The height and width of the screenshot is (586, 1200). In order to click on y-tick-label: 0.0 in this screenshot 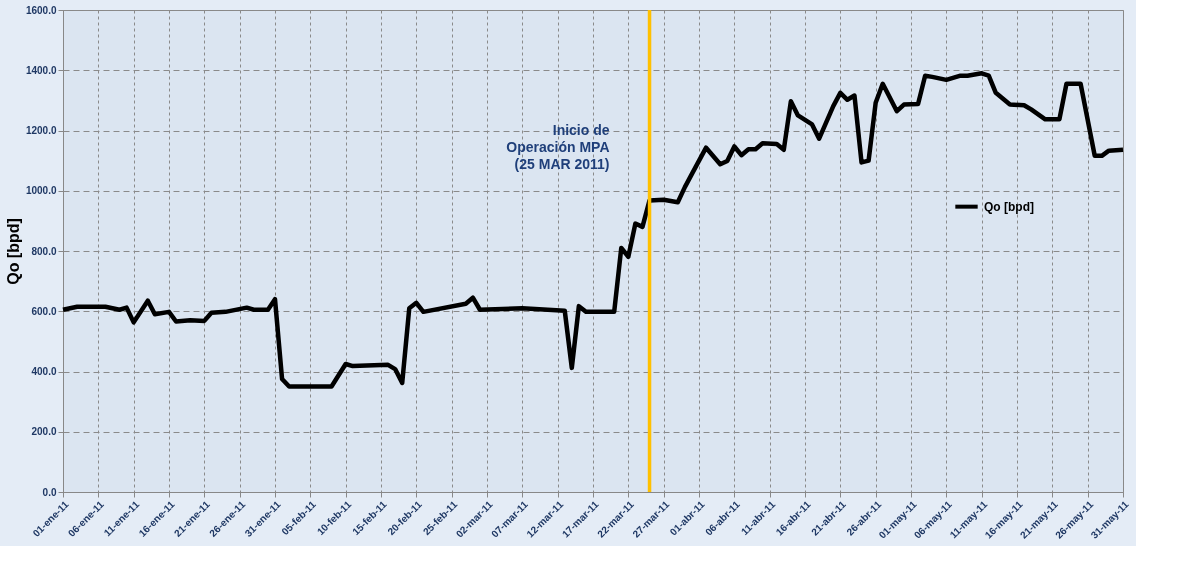, I will do `click(49, 492)`.